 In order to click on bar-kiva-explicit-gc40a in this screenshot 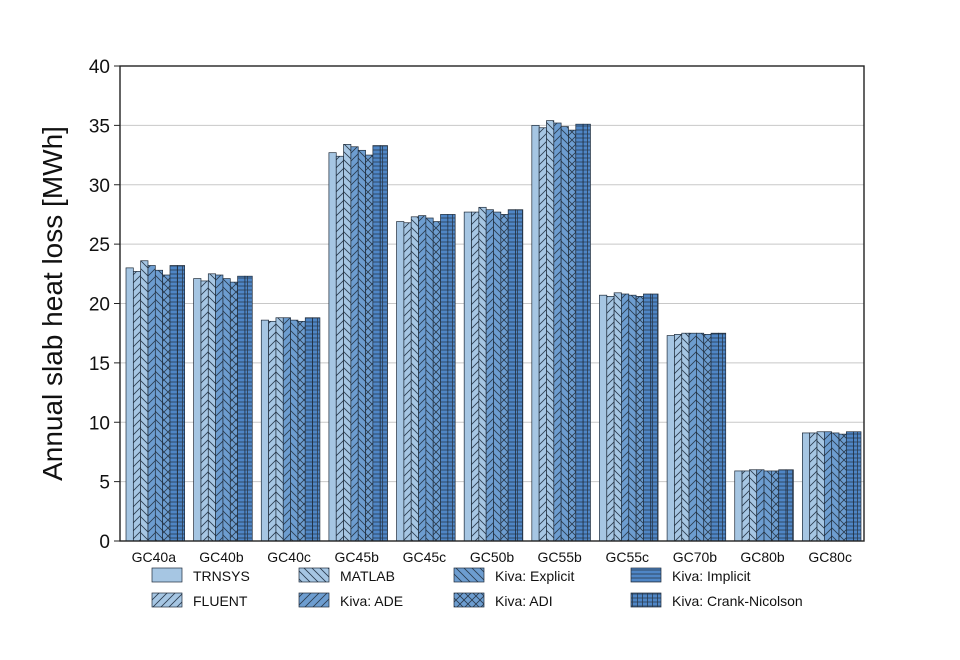, I will do `click(158, 405)`.